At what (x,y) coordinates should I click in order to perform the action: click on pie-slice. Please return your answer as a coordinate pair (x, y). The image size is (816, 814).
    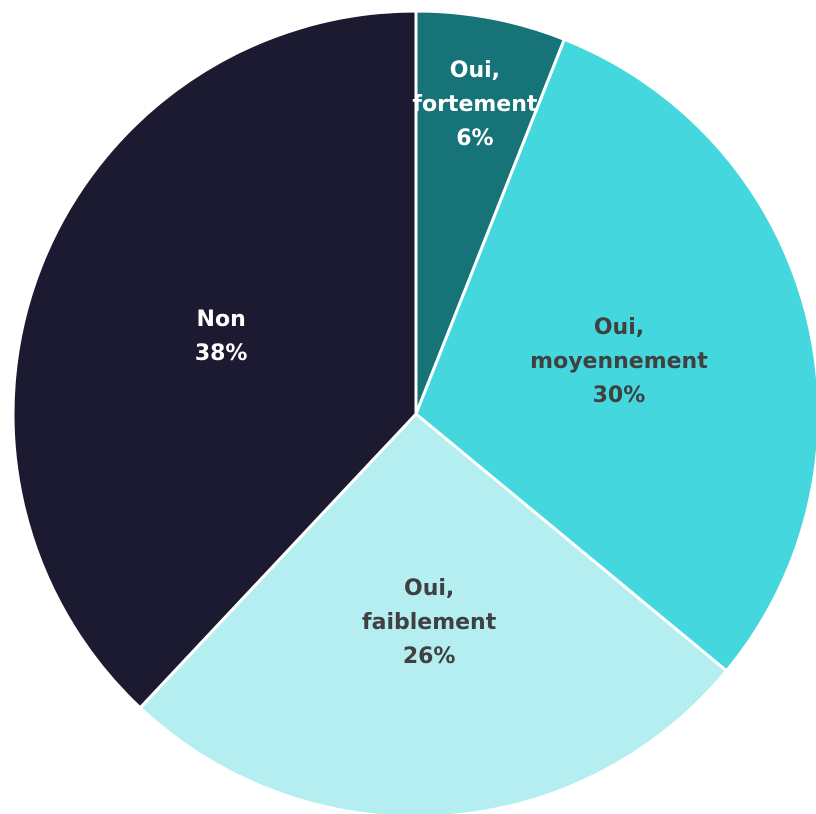
    Looking at the image, I should click on (490, 212).